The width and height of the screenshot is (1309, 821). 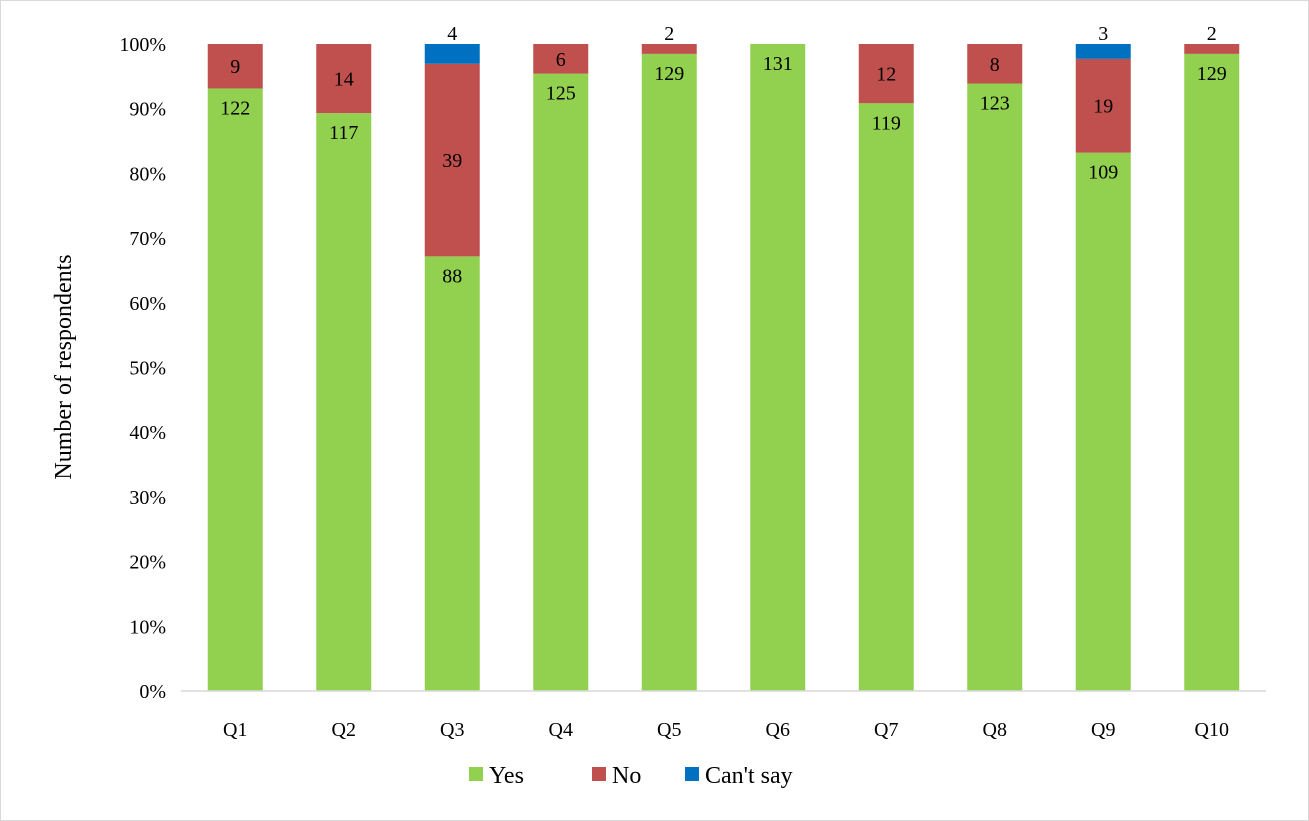 What do you see at coordinates (561, 94) in the screenshot?
I see `data-label: 125` at bounding box center [561, 94].